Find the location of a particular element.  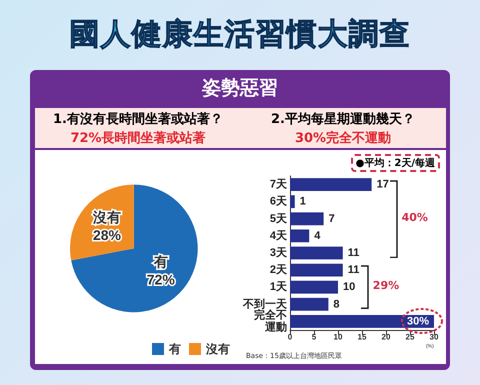

x-tick-label: 15 is located at coordinates (362, 337).